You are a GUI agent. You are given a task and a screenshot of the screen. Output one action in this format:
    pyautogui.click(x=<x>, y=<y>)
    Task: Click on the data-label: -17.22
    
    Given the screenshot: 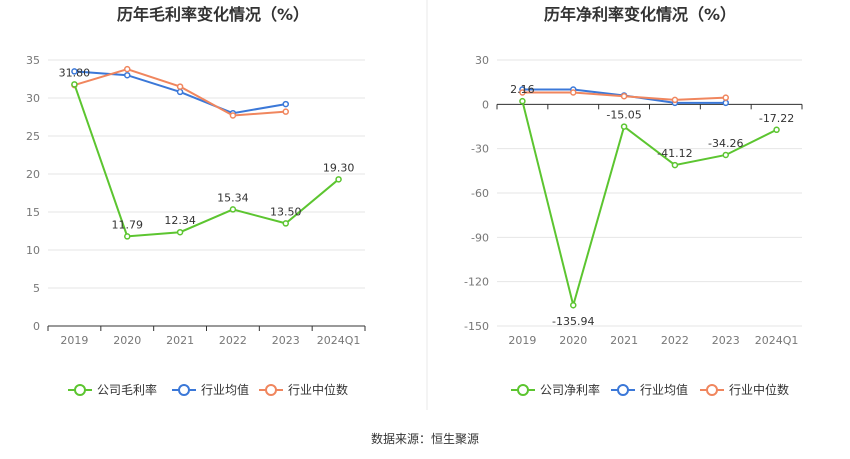 What is the action you would take?
    pyautogui.click(x=776, y=118)
    